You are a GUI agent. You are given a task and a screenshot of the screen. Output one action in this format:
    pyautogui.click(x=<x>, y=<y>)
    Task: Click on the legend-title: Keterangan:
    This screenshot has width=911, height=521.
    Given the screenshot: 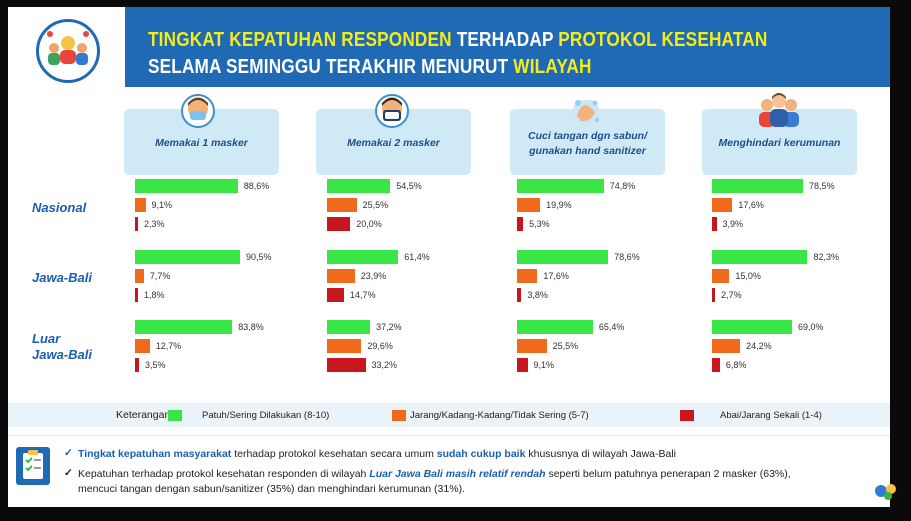 What is the action you would take?
    pyautogui.click(x=145, y=415)
    